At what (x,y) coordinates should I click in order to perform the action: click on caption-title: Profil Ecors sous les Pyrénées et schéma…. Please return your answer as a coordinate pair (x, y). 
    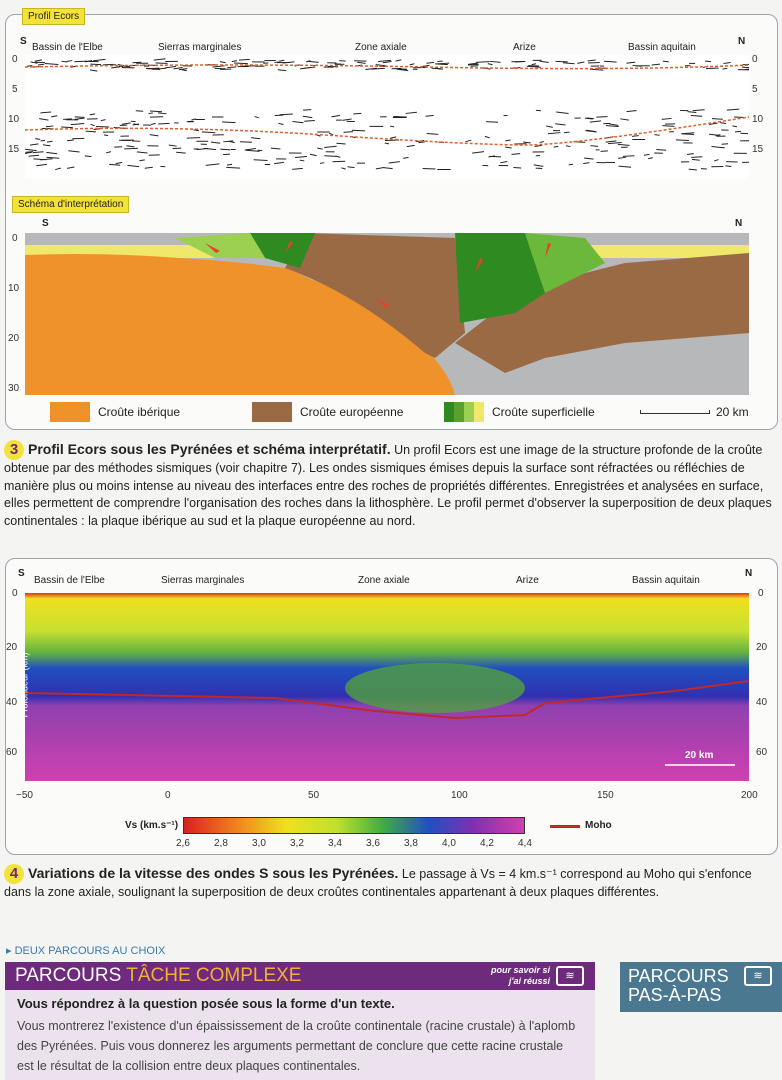
    Looking at the image, I should click on (209, 449).